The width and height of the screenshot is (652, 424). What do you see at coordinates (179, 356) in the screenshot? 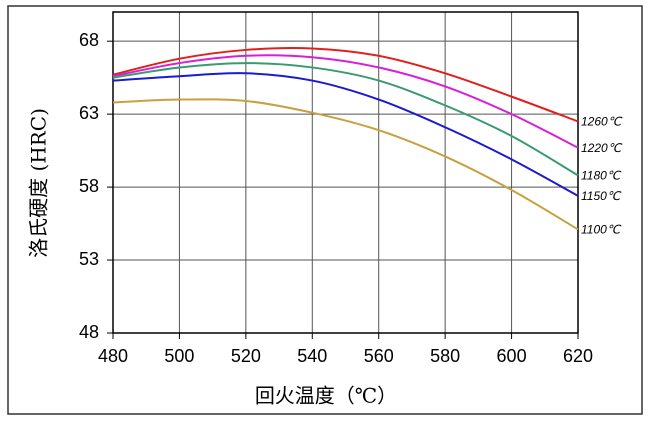
I see `x-tick-label: 500` at bounding box center [179, 356].